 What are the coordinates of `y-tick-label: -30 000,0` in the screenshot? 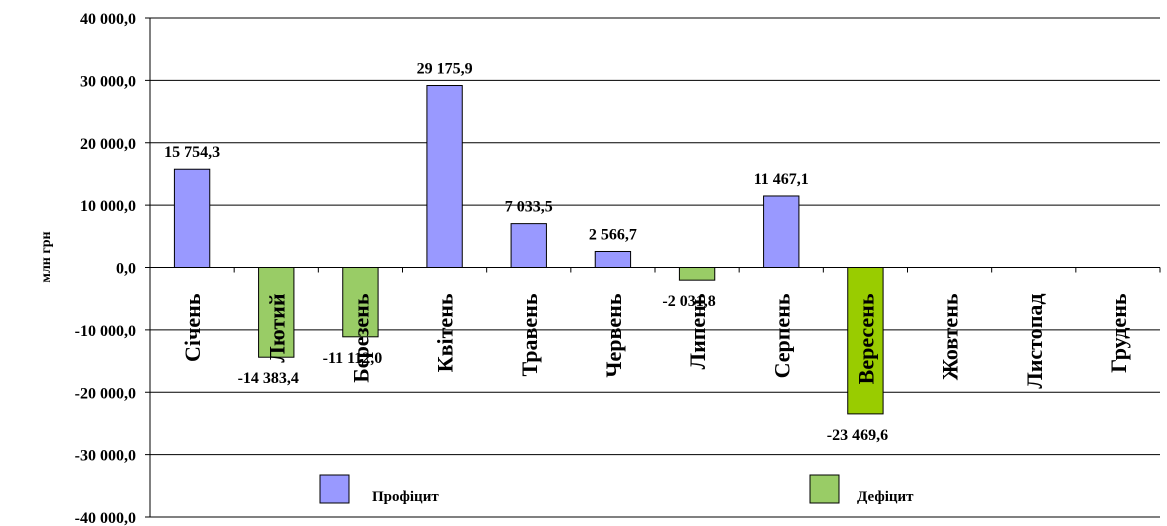 It's located at (105, 456).